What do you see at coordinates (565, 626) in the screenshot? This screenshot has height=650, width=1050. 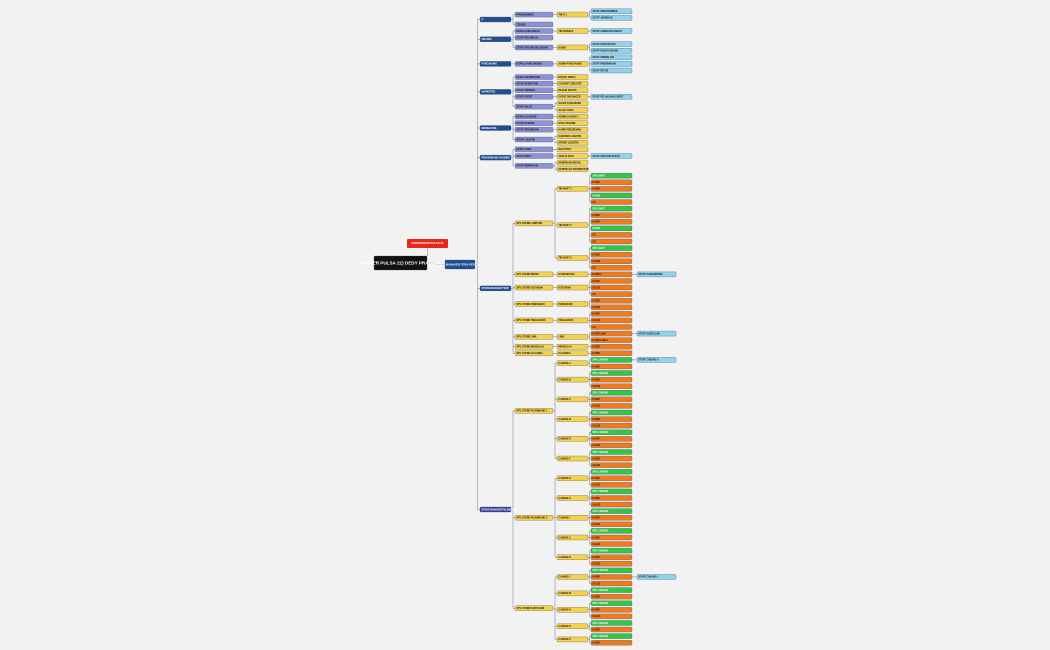 I see `node-label: CABANG O` at bounding box center [565, 626].